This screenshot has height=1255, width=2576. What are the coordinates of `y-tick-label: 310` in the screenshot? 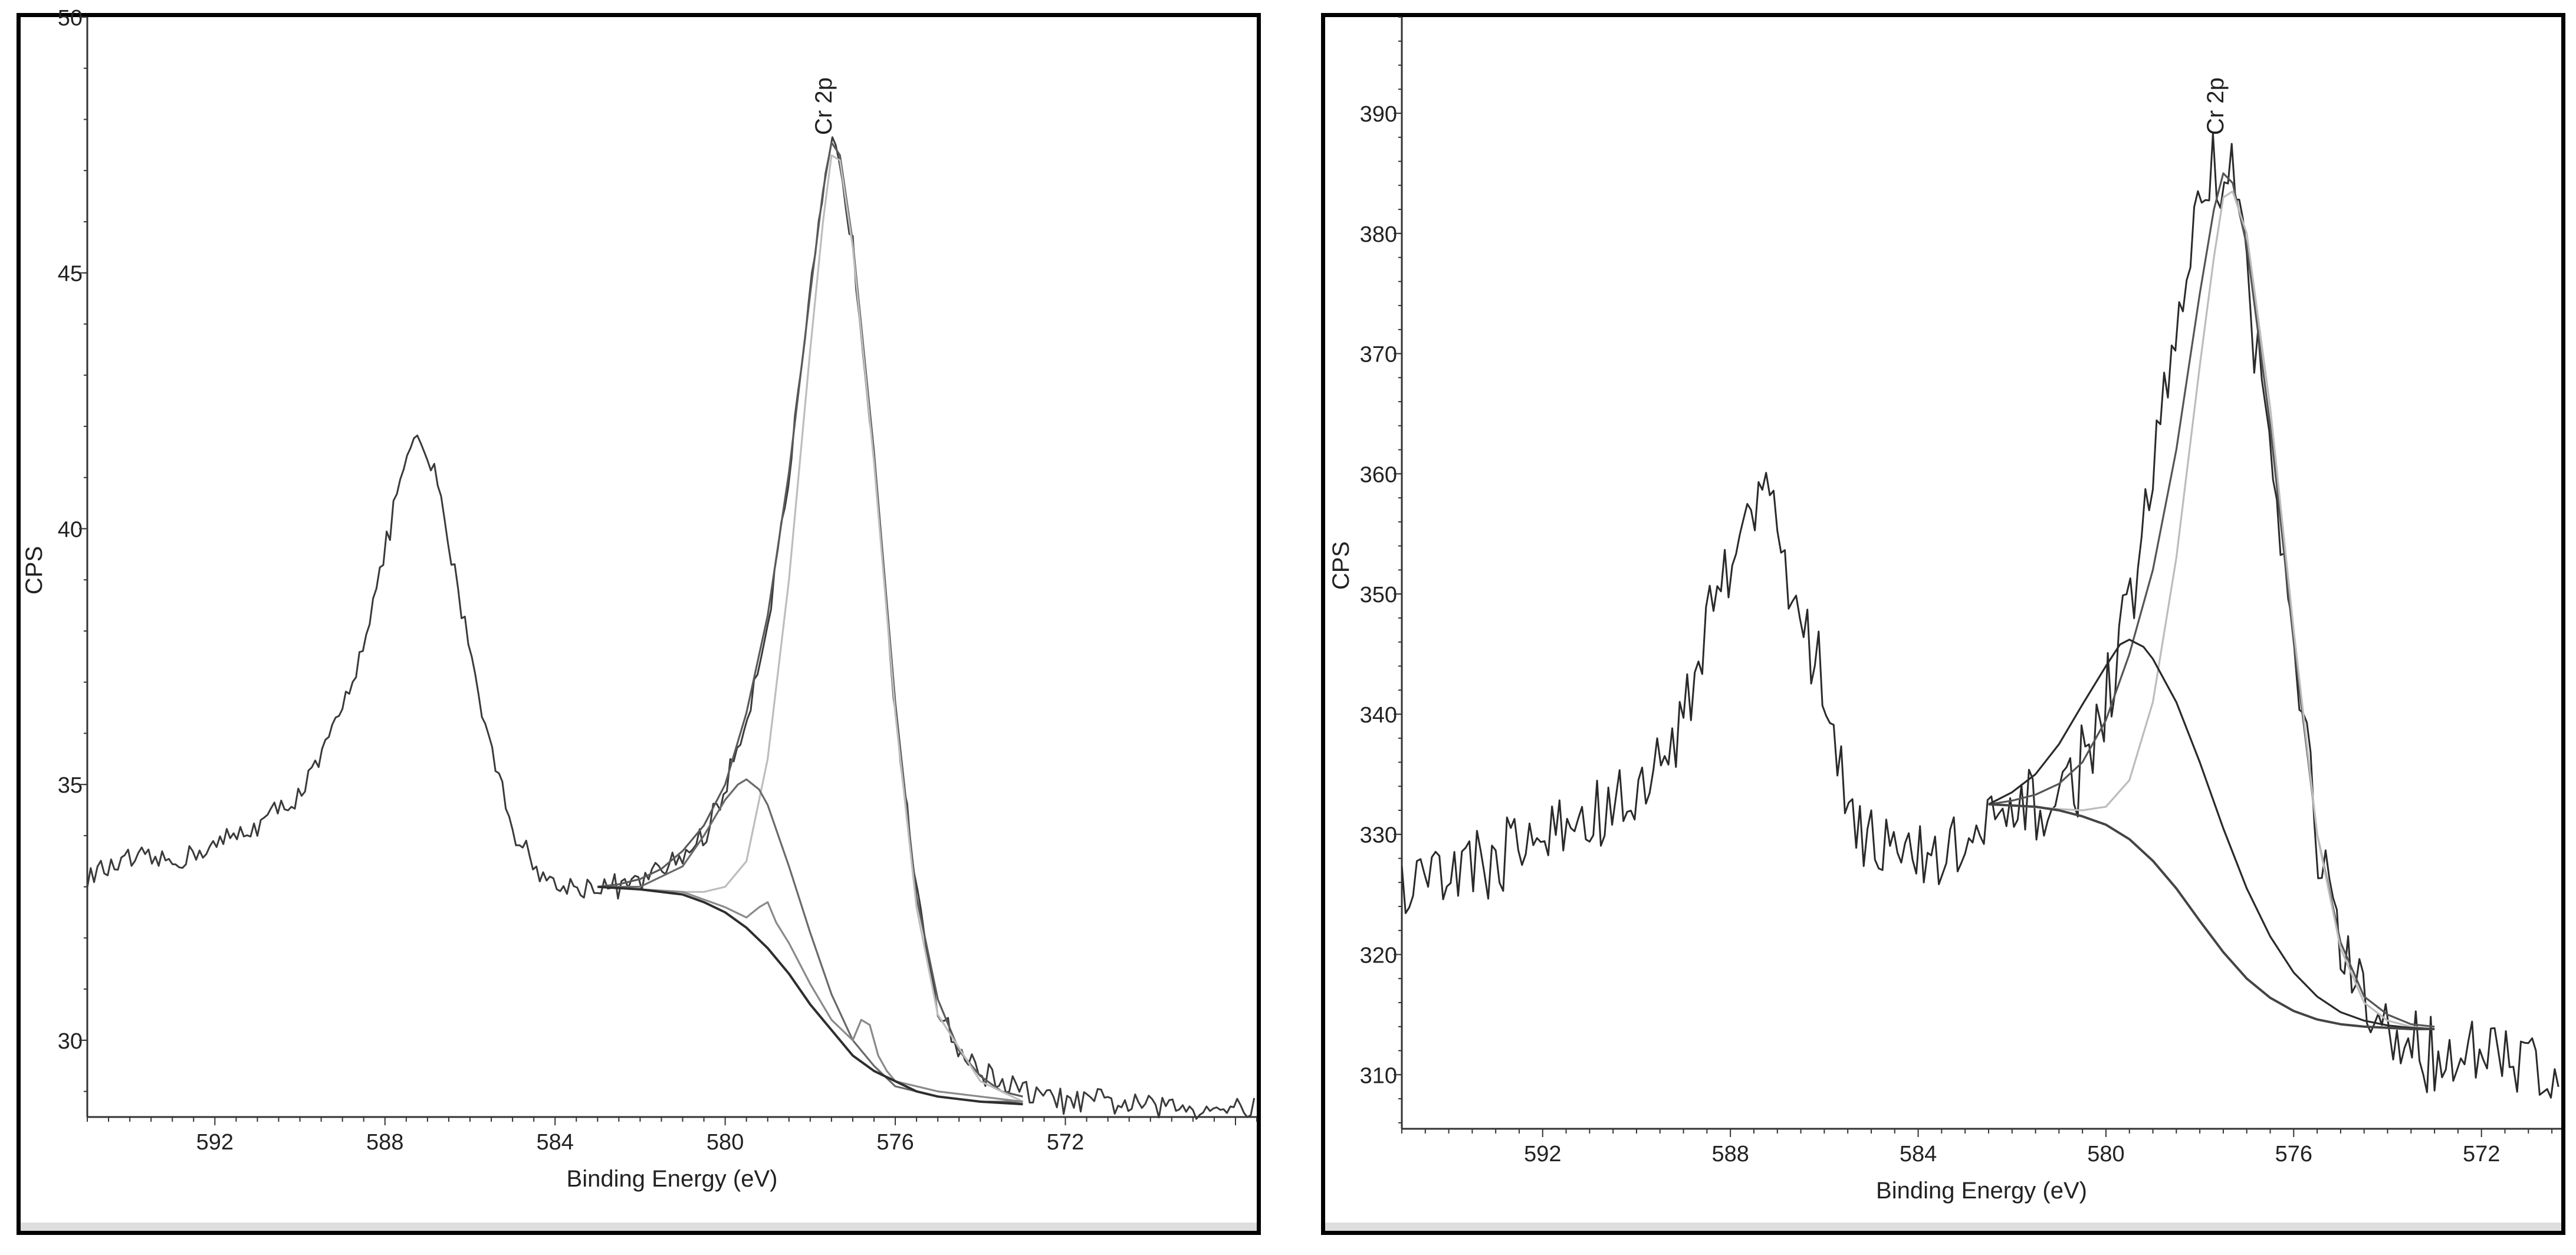 It's located at (1378, 1075).